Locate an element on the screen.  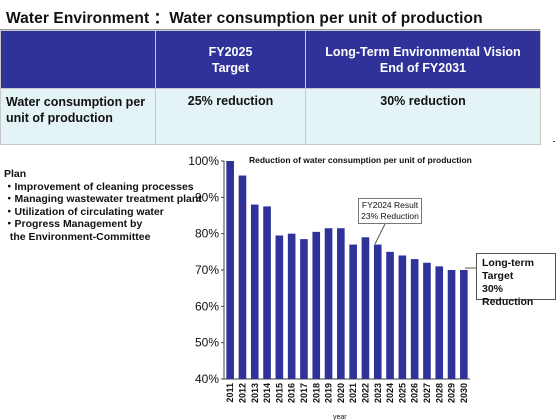
x-tick-label: 2028 is located at coordinates (439, 393).